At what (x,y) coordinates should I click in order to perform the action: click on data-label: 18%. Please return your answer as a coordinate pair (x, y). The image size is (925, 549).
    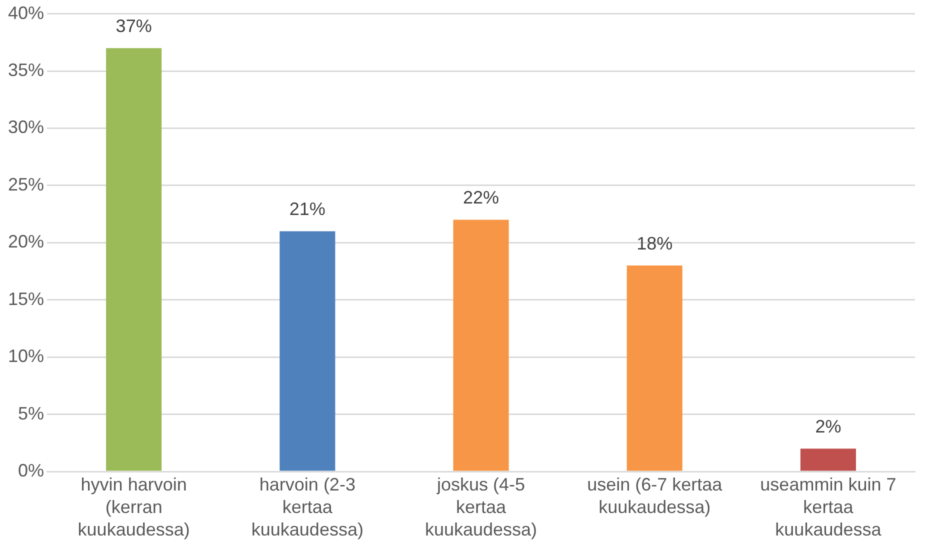
    Looking at the image, I should click on (654, 244).